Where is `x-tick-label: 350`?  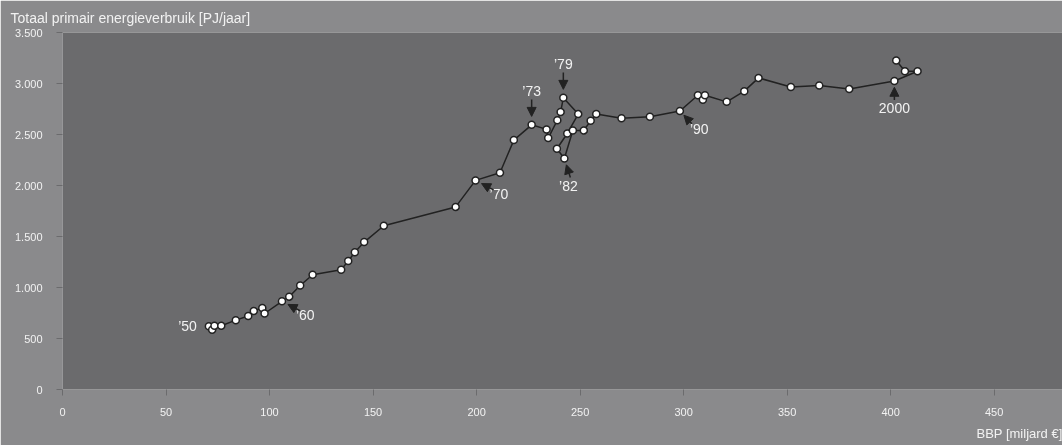
x-tick-label: 350 is located at coordinates (787, 411).